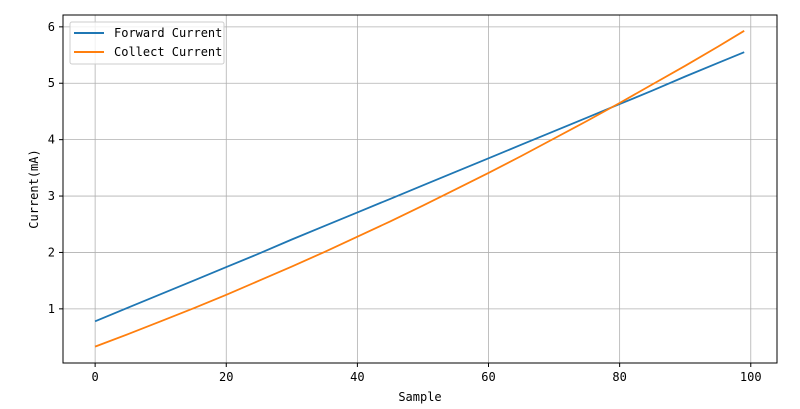 The image size is (800, 409). Describe the element at coordinates (55, 168) in the screenshot. I see `y-axis: 1 2 3 4 5 6` at that location.